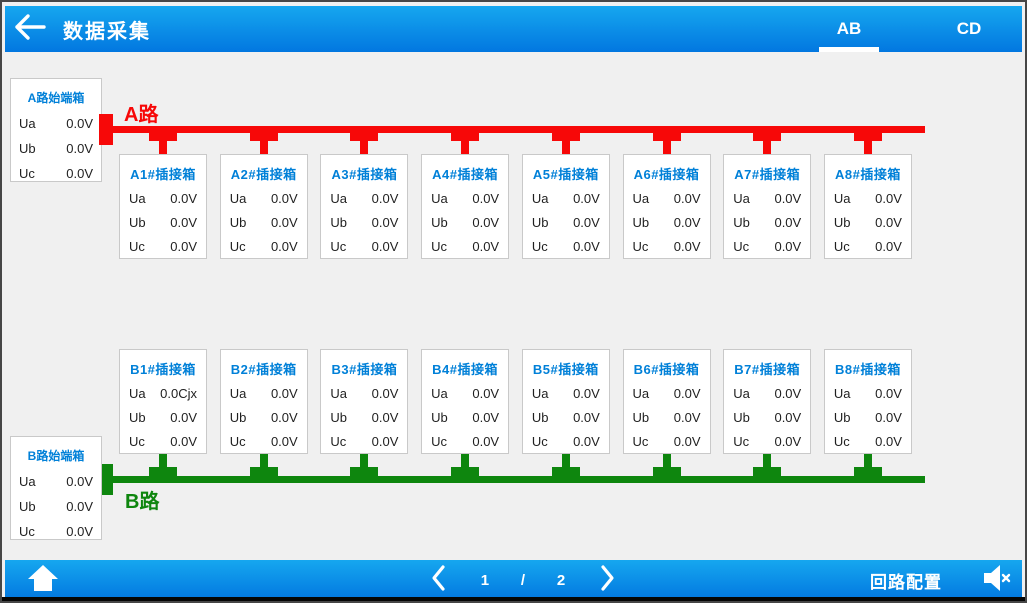 The image size is (1027, 603). I want to click on back-button, so click(30, 29).